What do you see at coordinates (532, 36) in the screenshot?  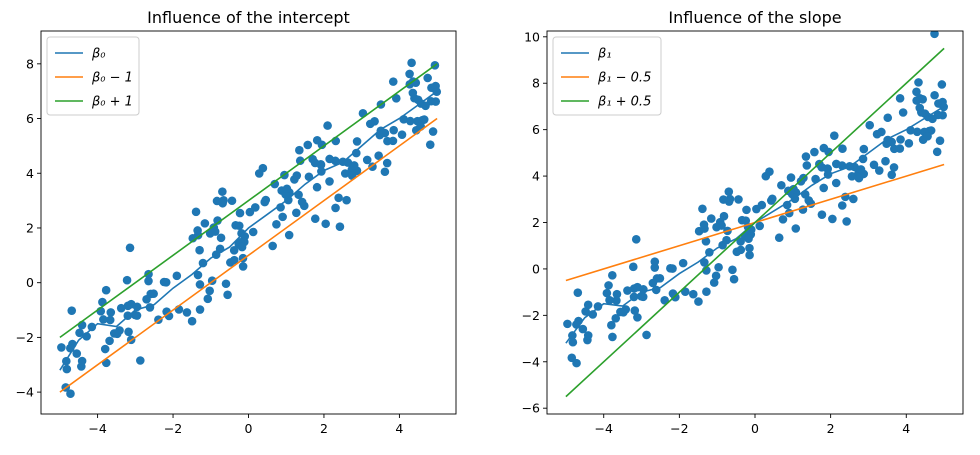 I see `y-tick-label: 10` at bounding box center [532, 36].